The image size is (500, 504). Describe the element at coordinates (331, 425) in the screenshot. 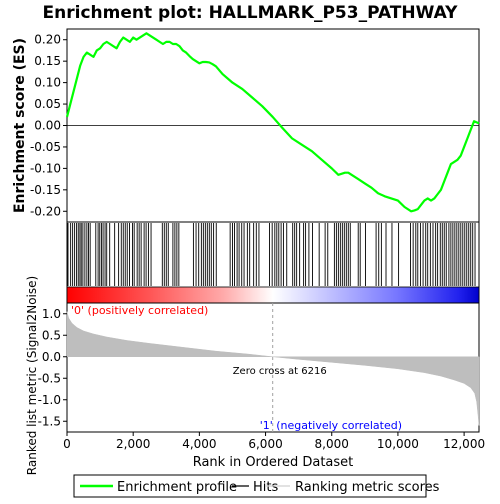

I see `negative-correlation-label: '1' (negatively correlated)` at that location.